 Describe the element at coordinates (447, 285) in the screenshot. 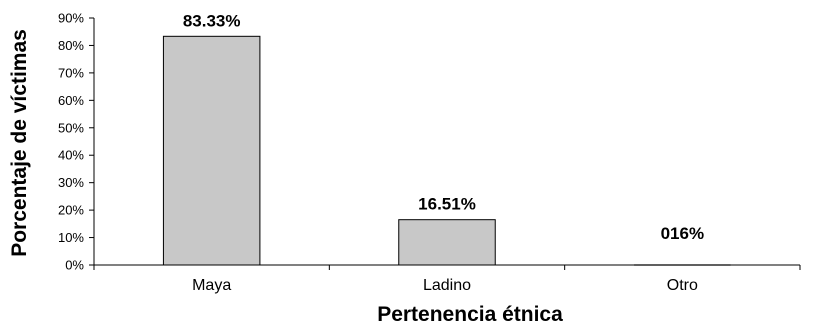

I see `x-tick-label: Ladino` at that location.